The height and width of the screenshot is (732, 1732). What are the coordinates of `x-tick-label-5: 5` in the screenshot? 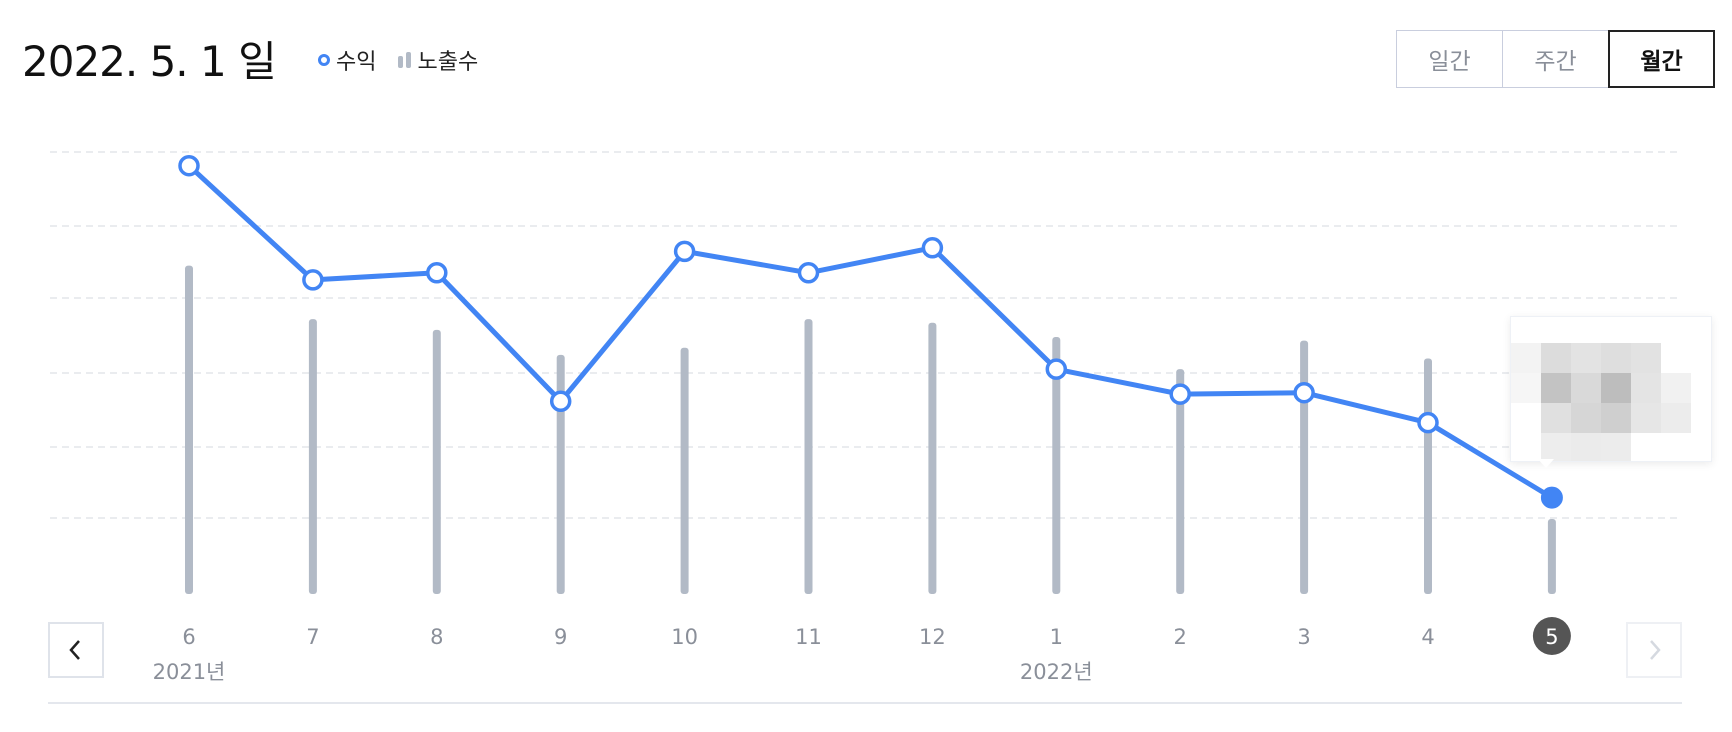 It's located at (1551, 637).